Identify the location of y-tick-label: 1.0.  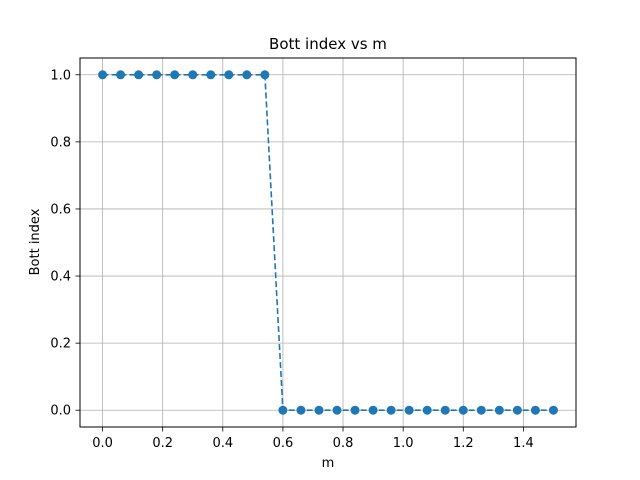
(60, 75).